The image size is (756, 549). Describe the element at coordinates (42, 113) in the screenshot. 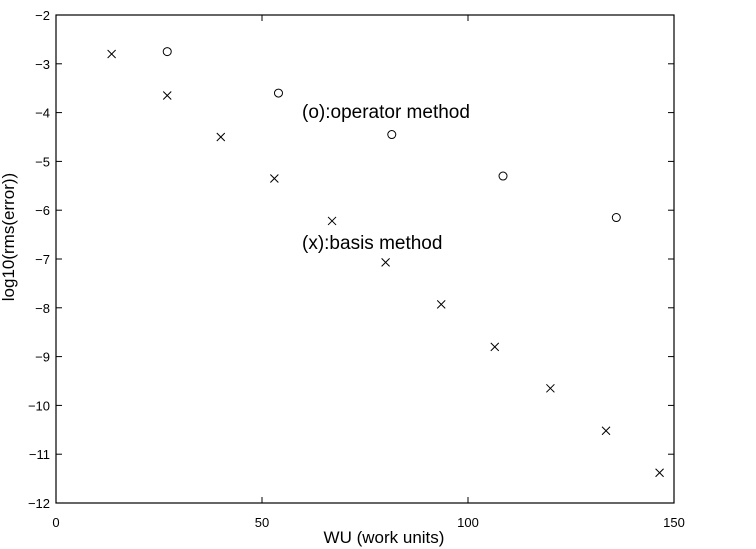

I see `y-tick-label: −4` at that location.